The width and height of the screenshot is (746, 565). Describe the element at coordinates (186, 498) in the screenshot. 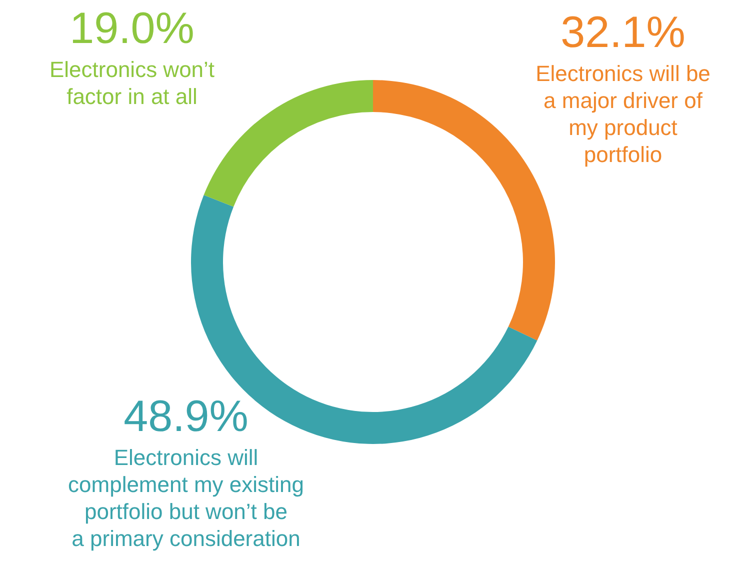

I see `slice-label: Electronics will complement my existing portfolio but won’t be a primary consideration` at that location.